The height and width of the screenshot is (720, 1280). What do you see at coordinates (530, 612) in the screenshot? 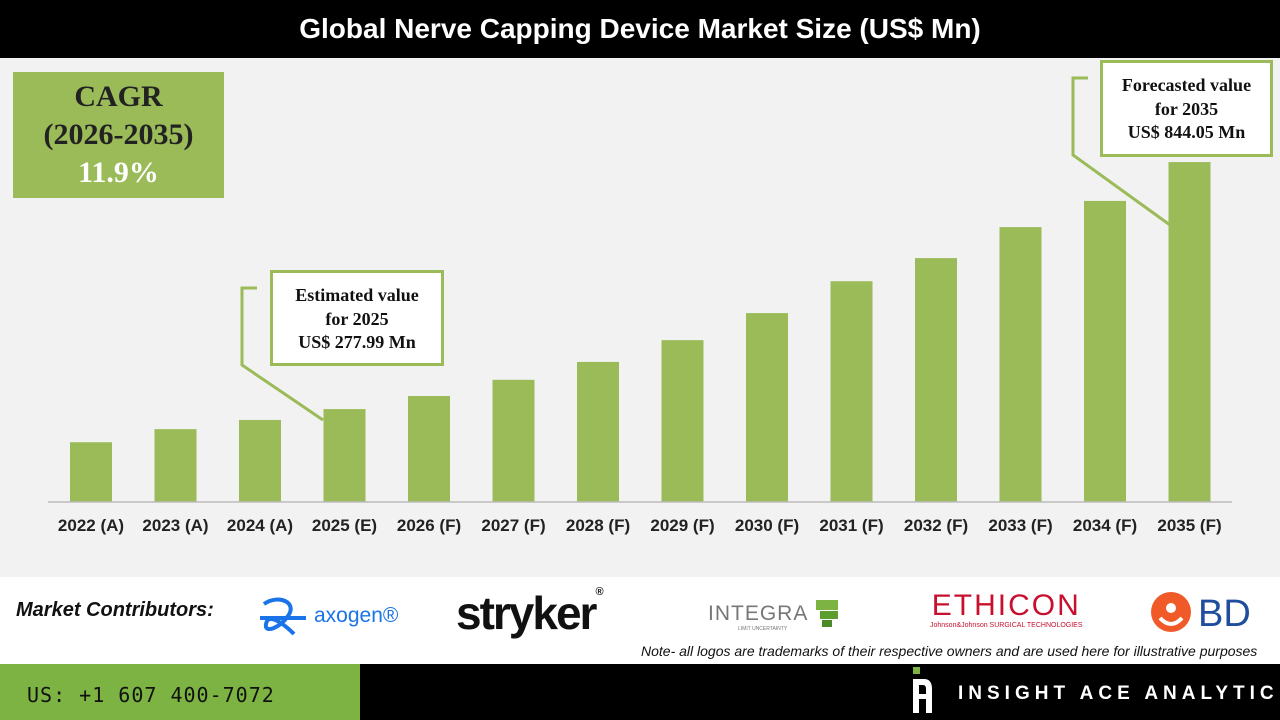
I see `stryker-logo: stryker®` at bounding box center [530, 612].